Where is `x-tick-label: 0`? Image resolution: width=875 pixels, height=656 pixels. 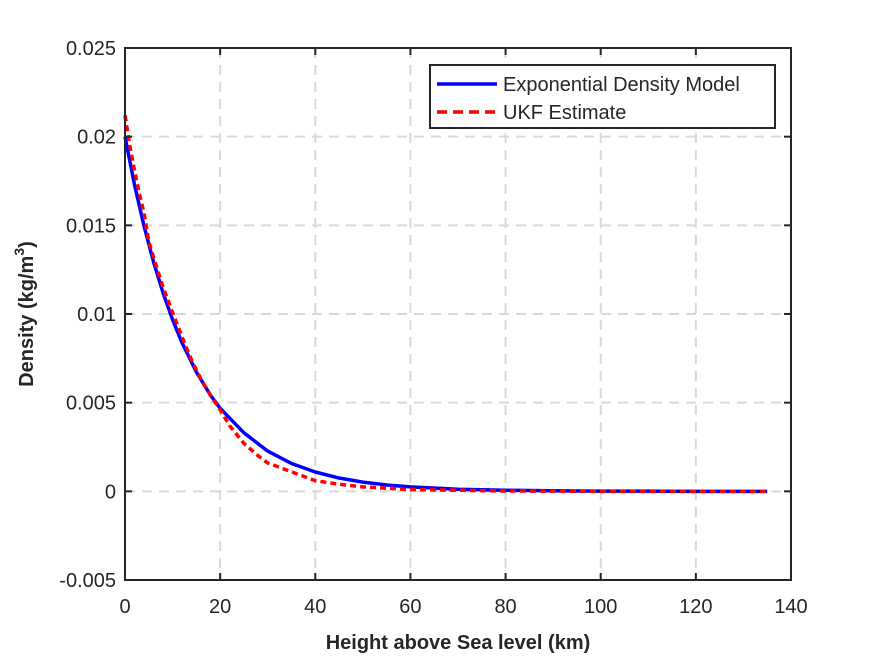 x-tick-label: 0 is located at coordinates (124, 607).